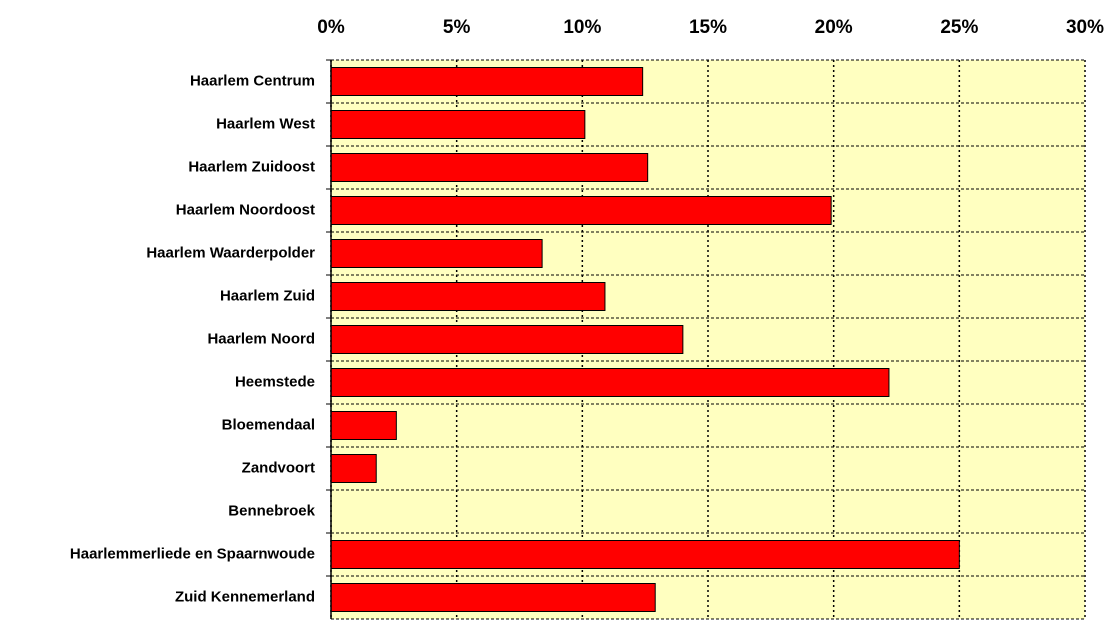  Describe the element at coordinates (265, 123) in the screenshot. I see `y-tick-label: Haarlem West` at that location.